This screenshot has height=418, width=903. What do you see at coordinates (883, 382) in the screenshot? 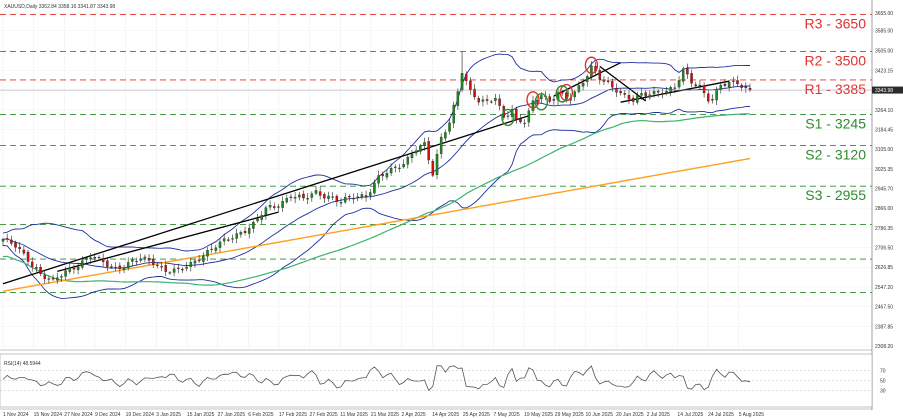
I see `rsi-tick-label: 50` at bounding box center [883, 382].